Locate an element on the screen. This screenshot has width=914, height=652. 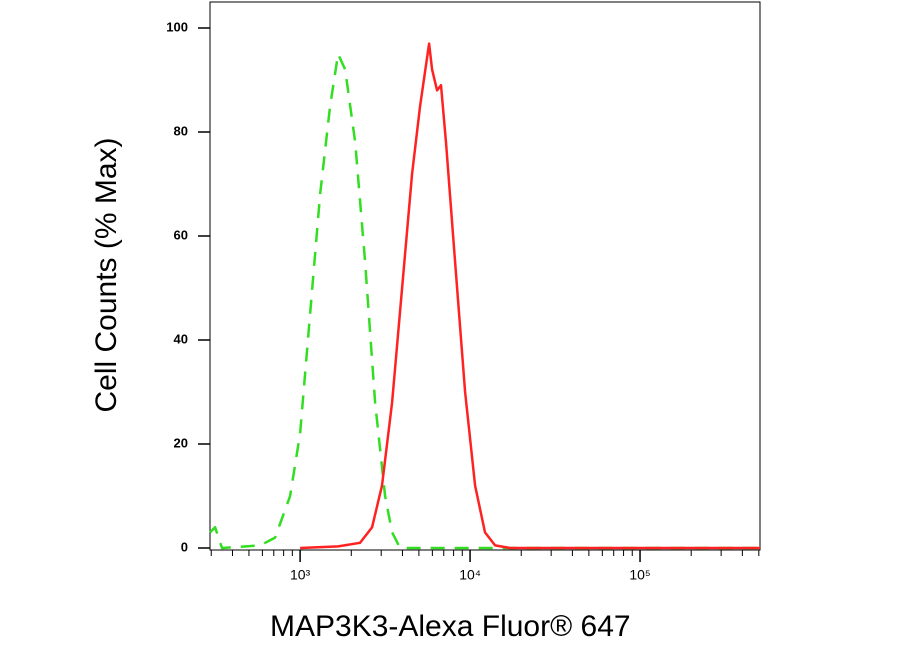
x-tick-label: 10⁵ is located at coordinates (639, 575).